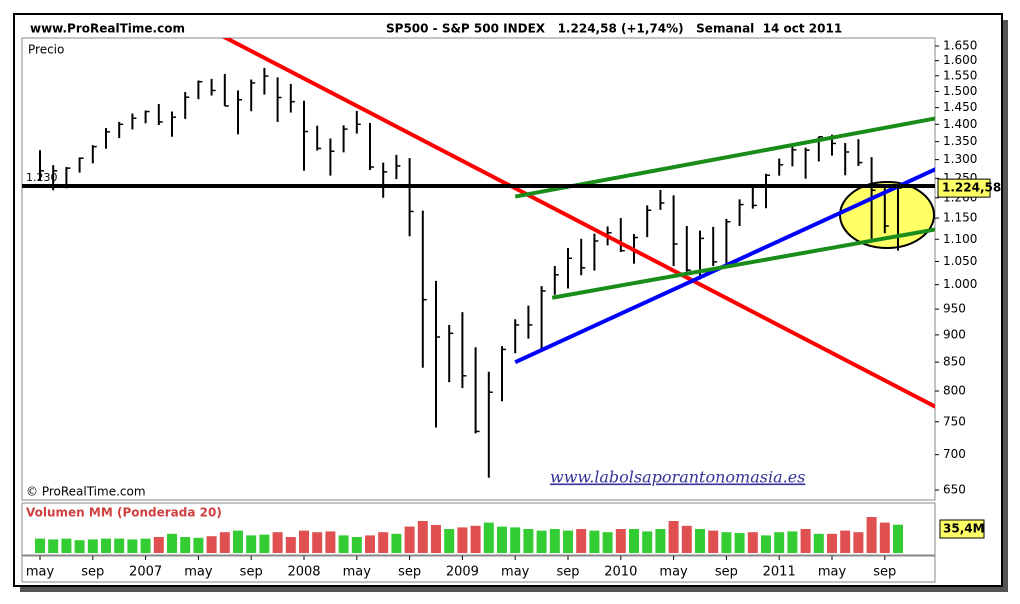  What do you see at coordinates (124, 513) in the screenshot?
I see `volume-title: Volumen MM (Ponderada 20)` at bounding box center [124, 513].